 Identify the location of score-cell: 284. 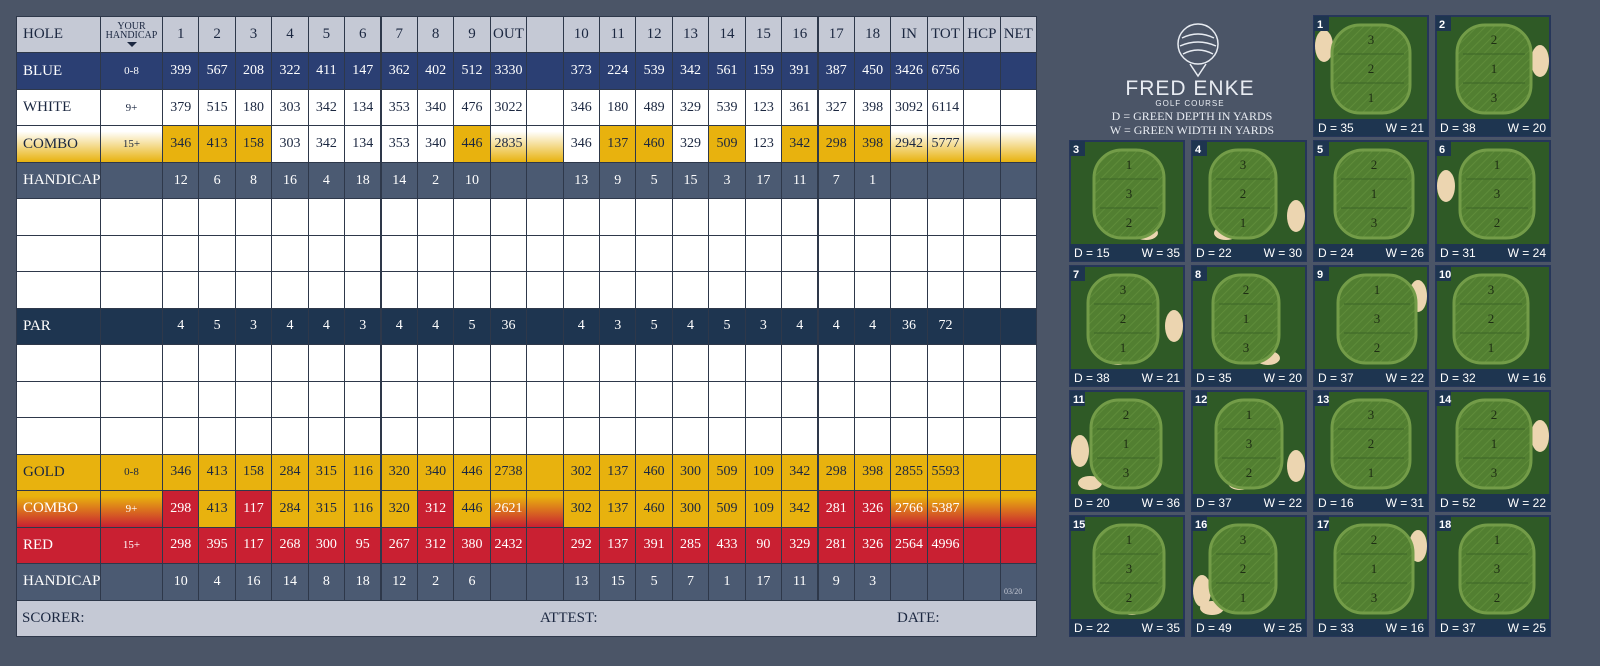
(290, 472).